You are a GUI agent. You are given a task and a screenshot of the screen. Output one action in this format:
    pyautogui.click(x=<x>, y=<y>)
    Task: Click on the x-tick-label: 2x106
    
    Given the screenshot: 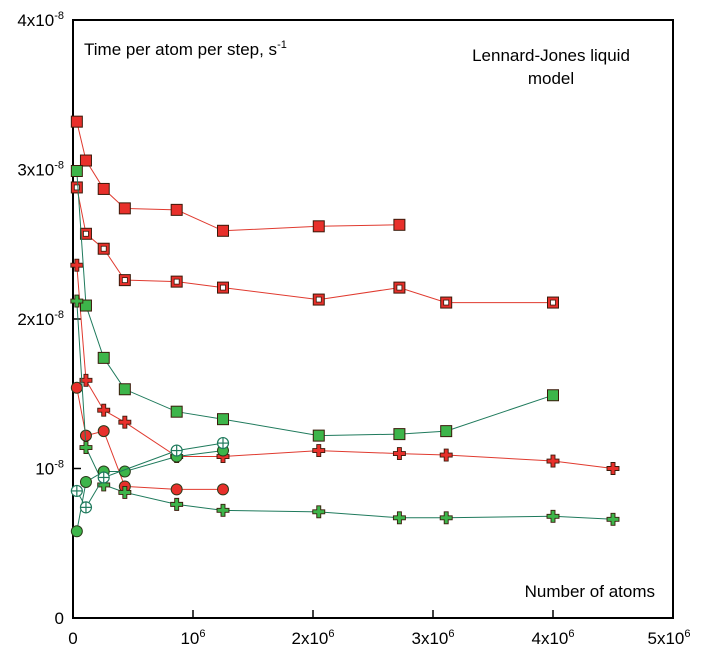 What is the action you would take?
    pyautogui.click(x=313, y=638)
    